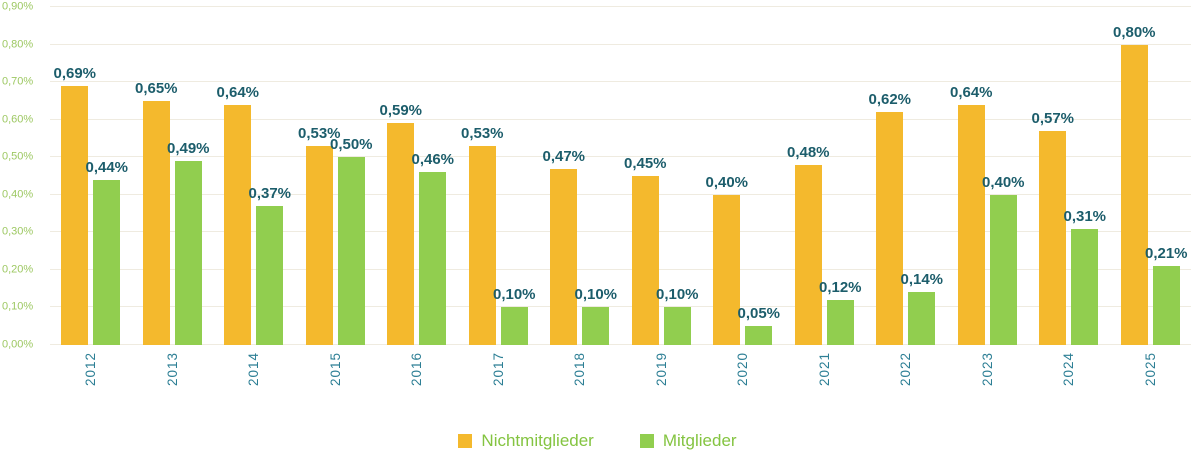 The height and width of the screenshot is (474, 1195). I want to click on x-axis-year-label: 2019, so click(661, 369).